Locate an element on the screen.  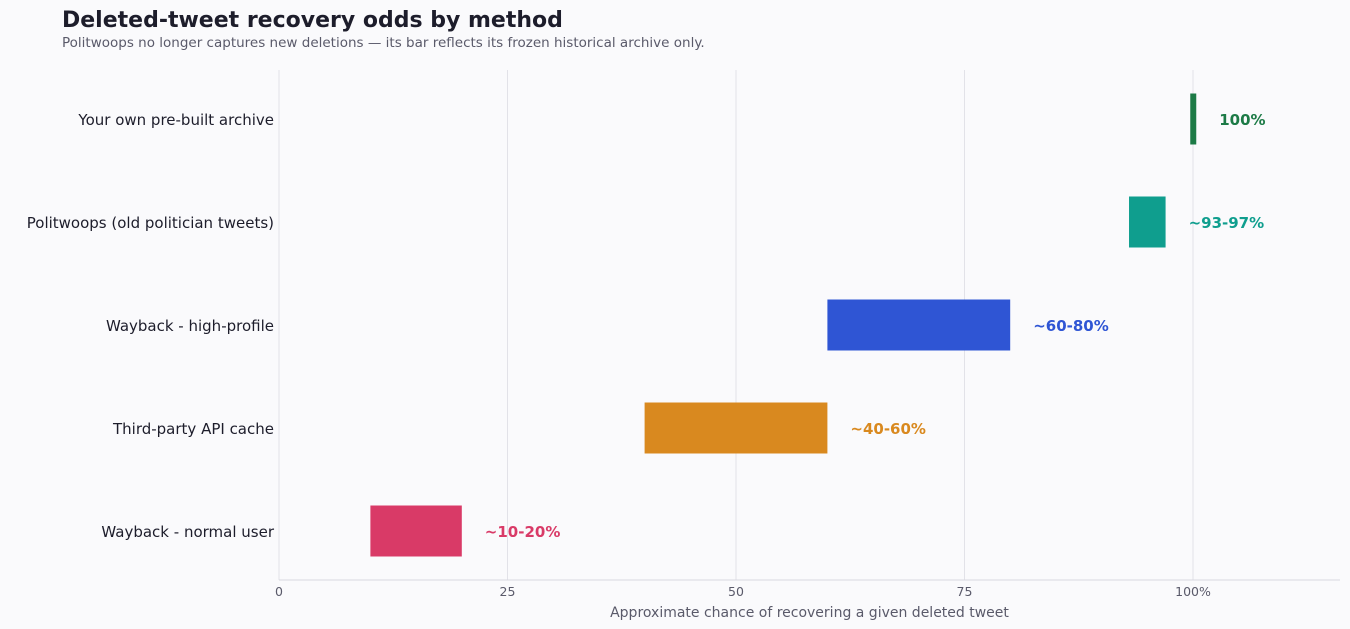
category-label-5: Wayback - normal user is located at coordinates (187, 532).